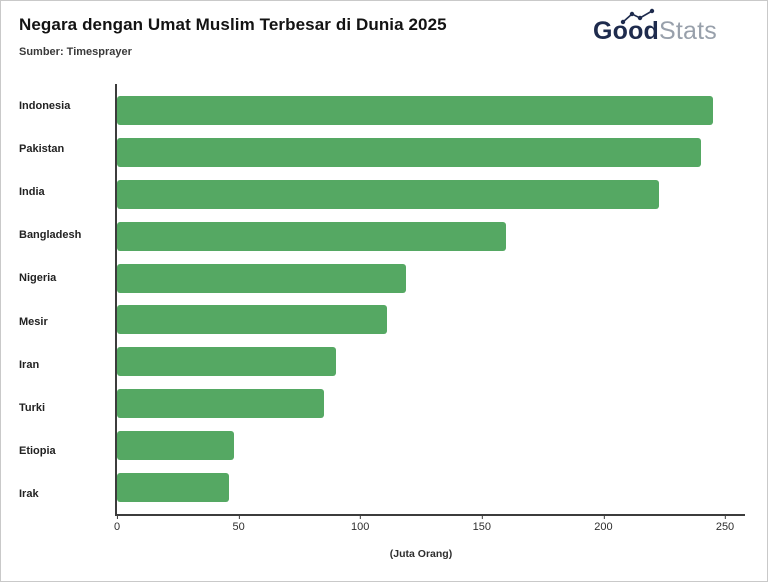 This screenshot has width=768, height=582. I want to click on x-axis-ticks: 0 50 100 150 200 250, so click(423, 524).